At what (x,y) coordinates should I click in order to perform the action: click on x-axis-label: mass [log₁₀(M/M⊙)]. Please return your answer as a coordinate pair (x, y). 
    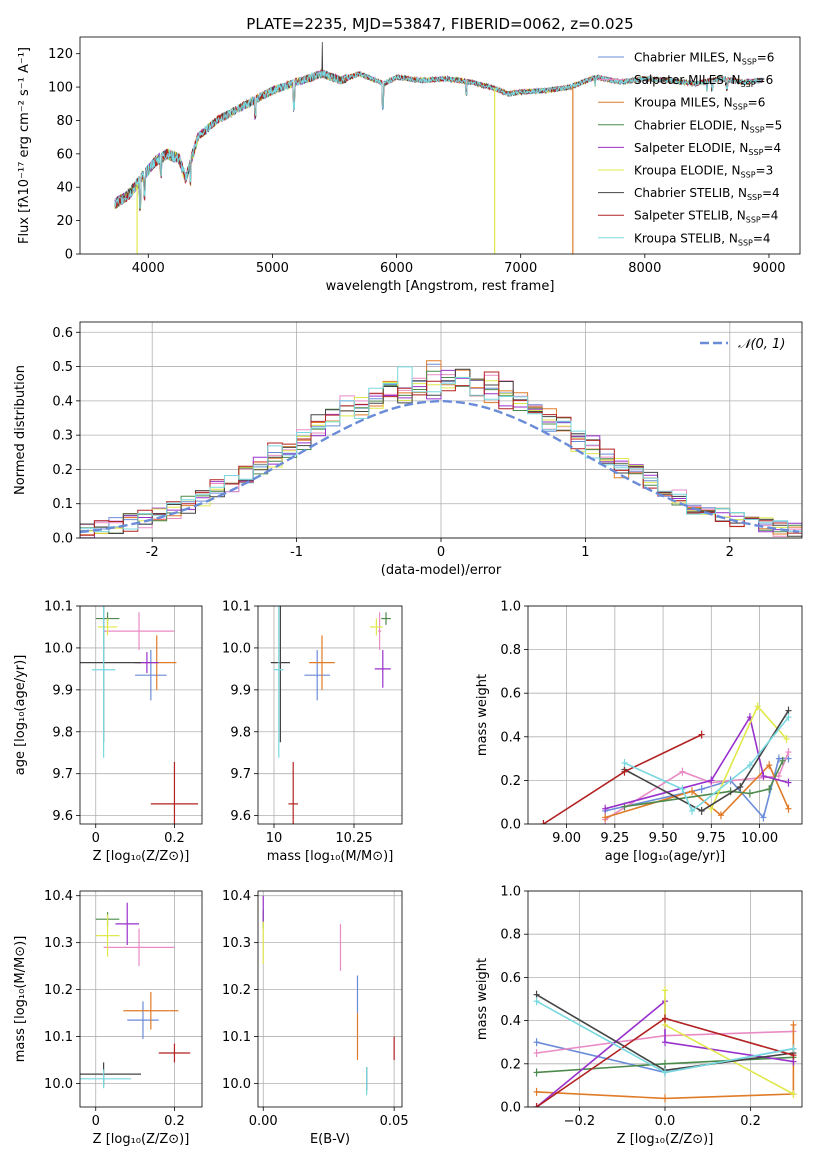
    Looking at the image, I should click on (330, 856).